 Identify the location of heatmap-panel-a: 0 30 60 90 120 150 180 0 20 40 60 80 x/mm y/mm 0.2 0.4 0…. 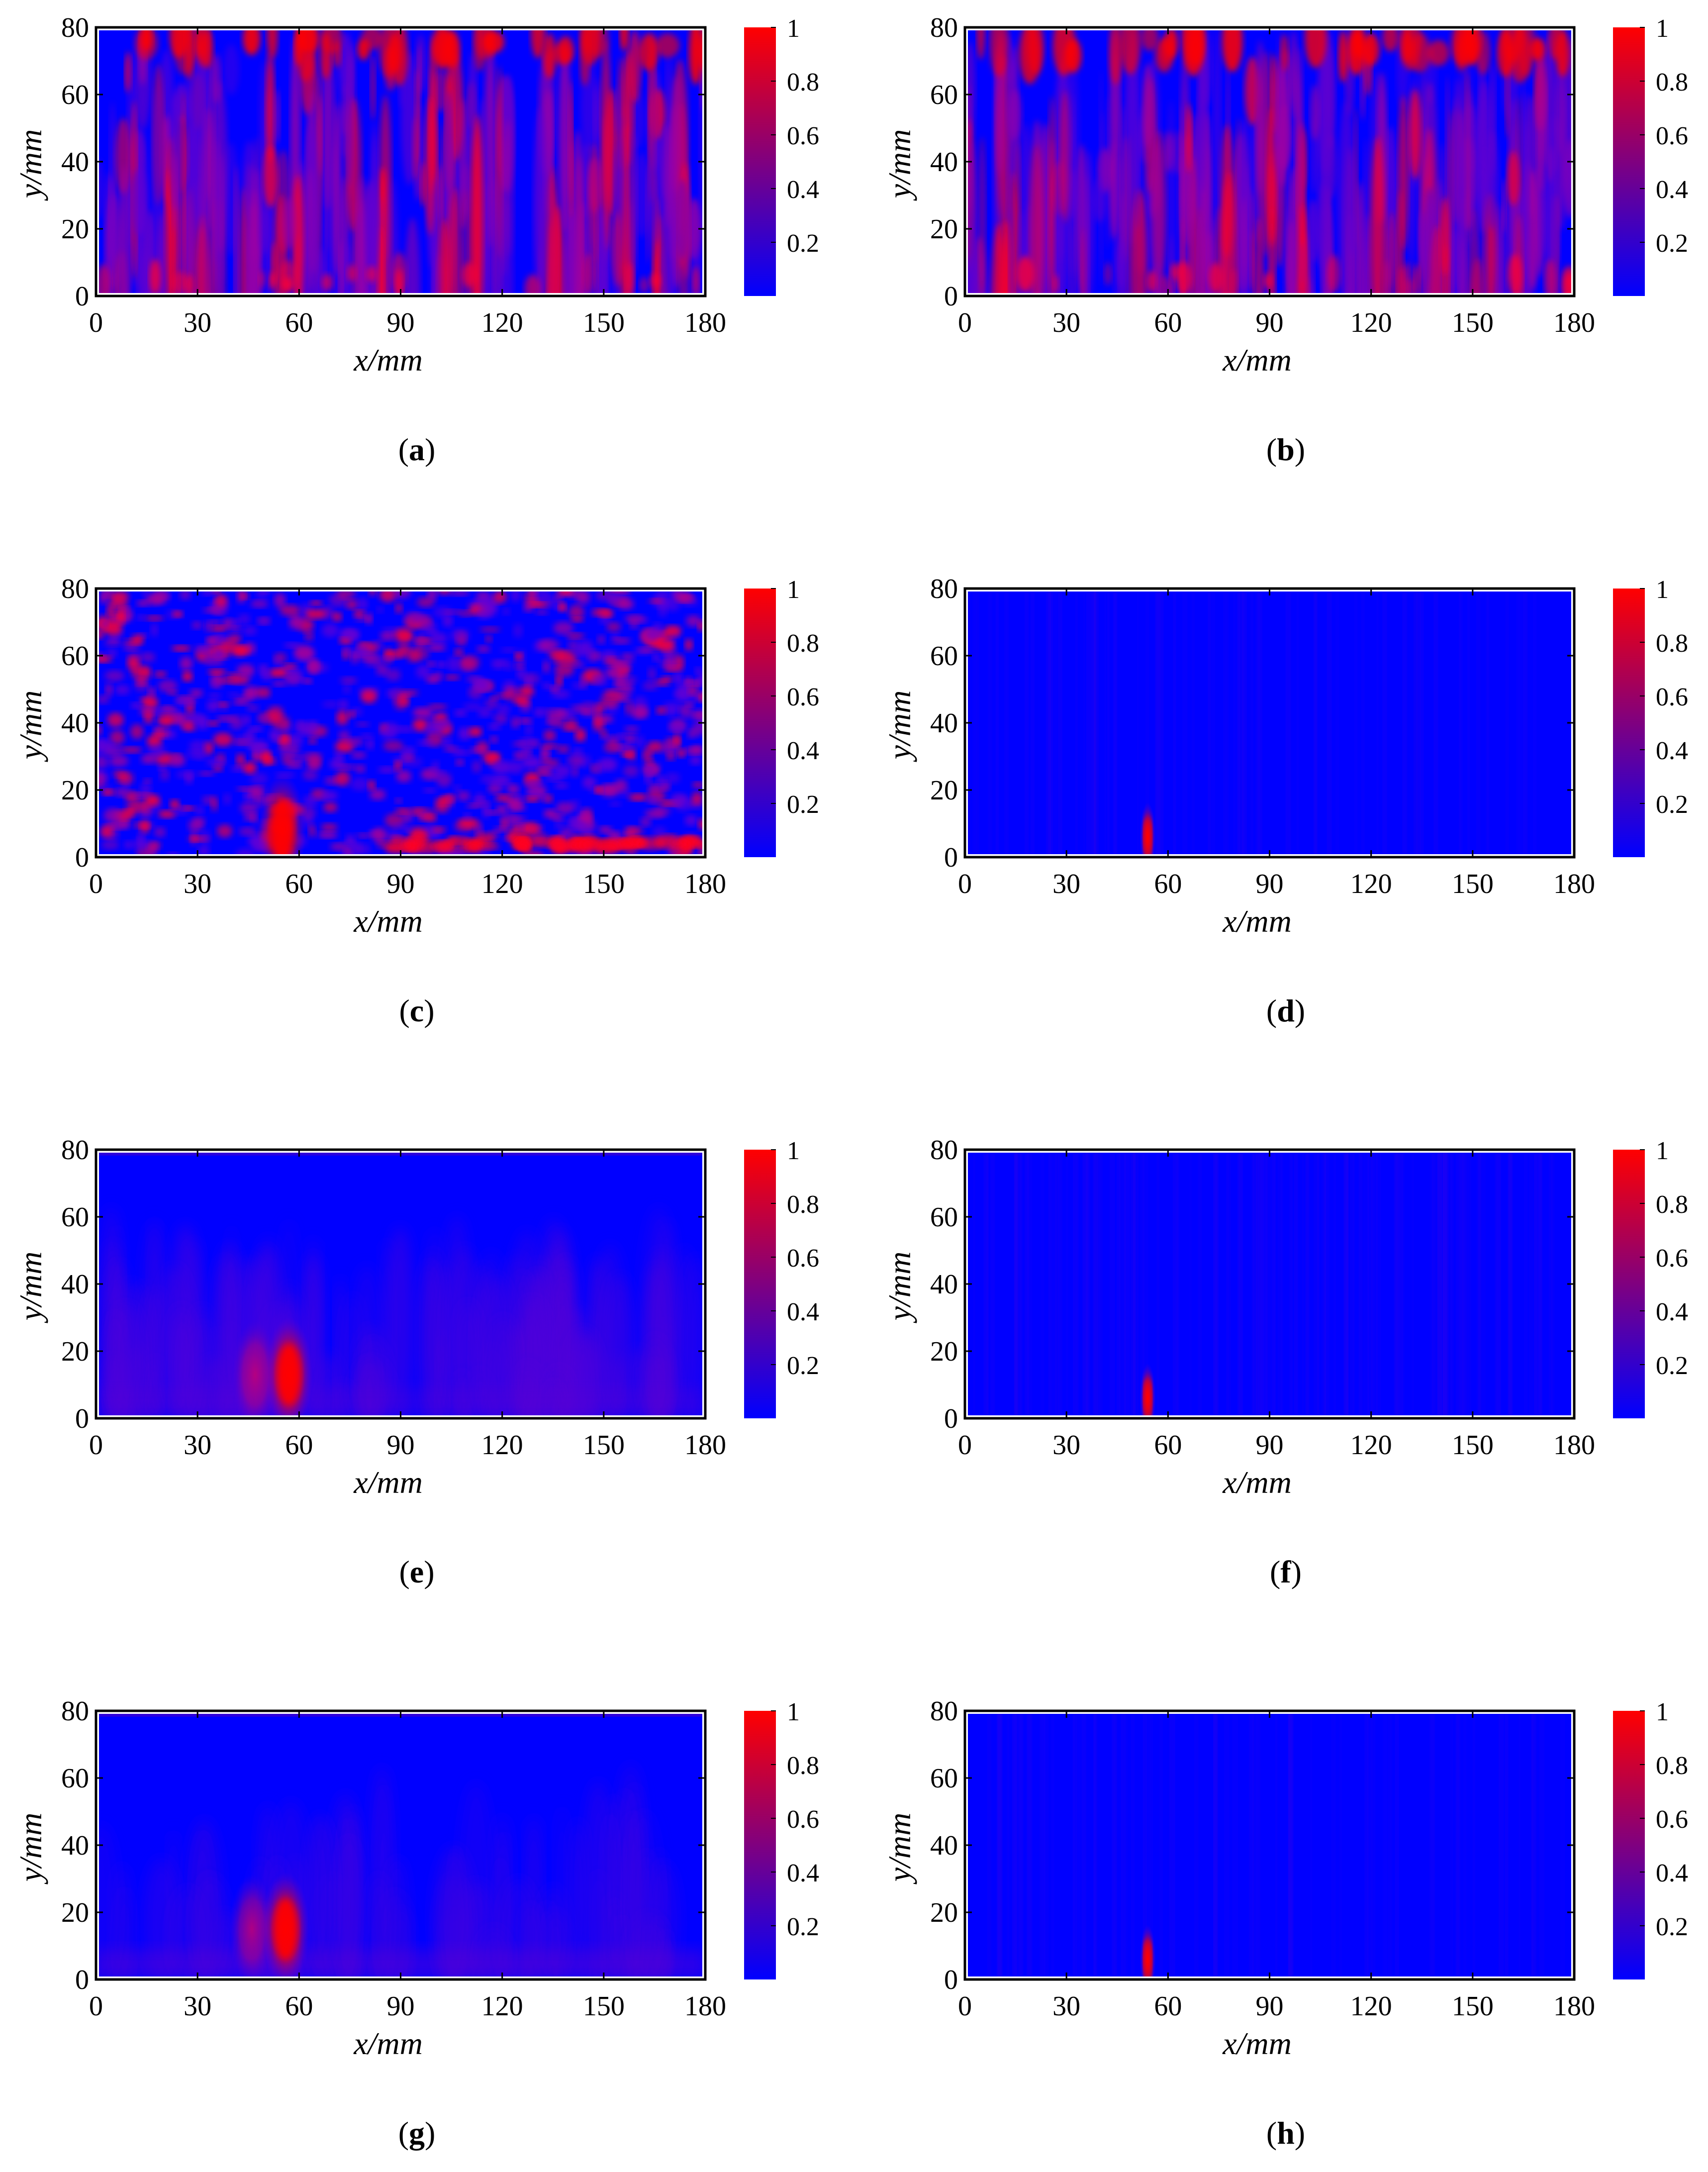
(416, 240).